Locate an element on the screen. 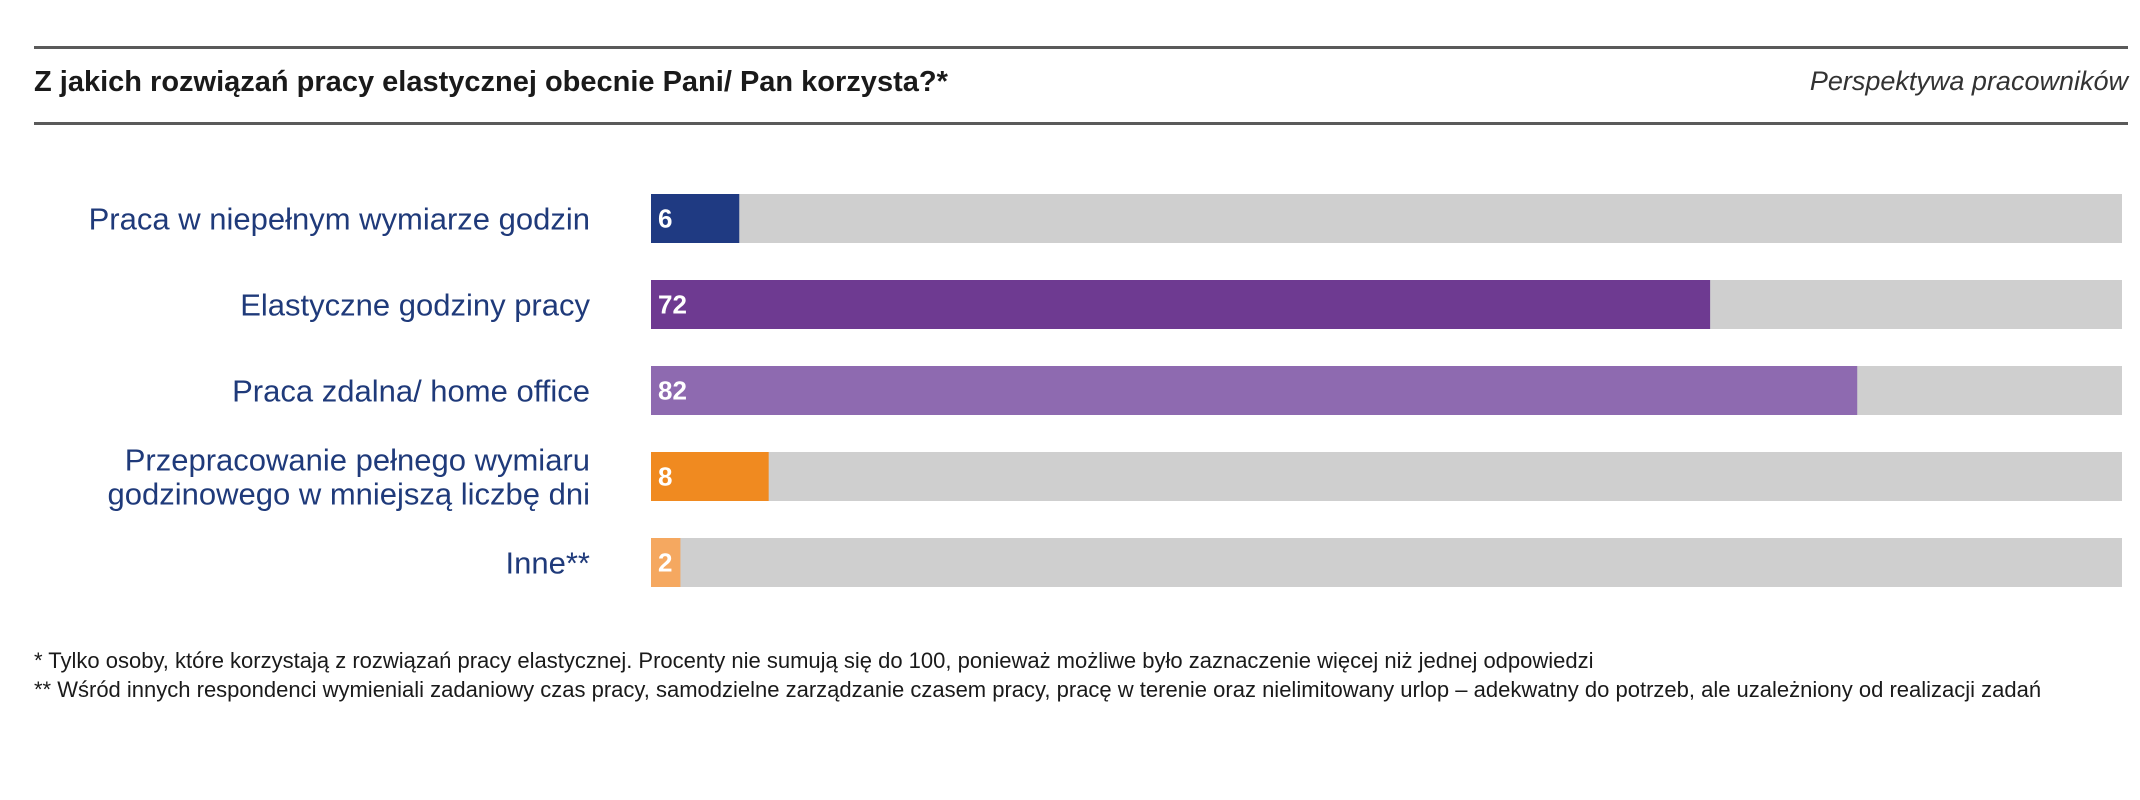 This screenshot has width=2140, height=800. bar-value-label: 82 is located at coordinates (672, 391).